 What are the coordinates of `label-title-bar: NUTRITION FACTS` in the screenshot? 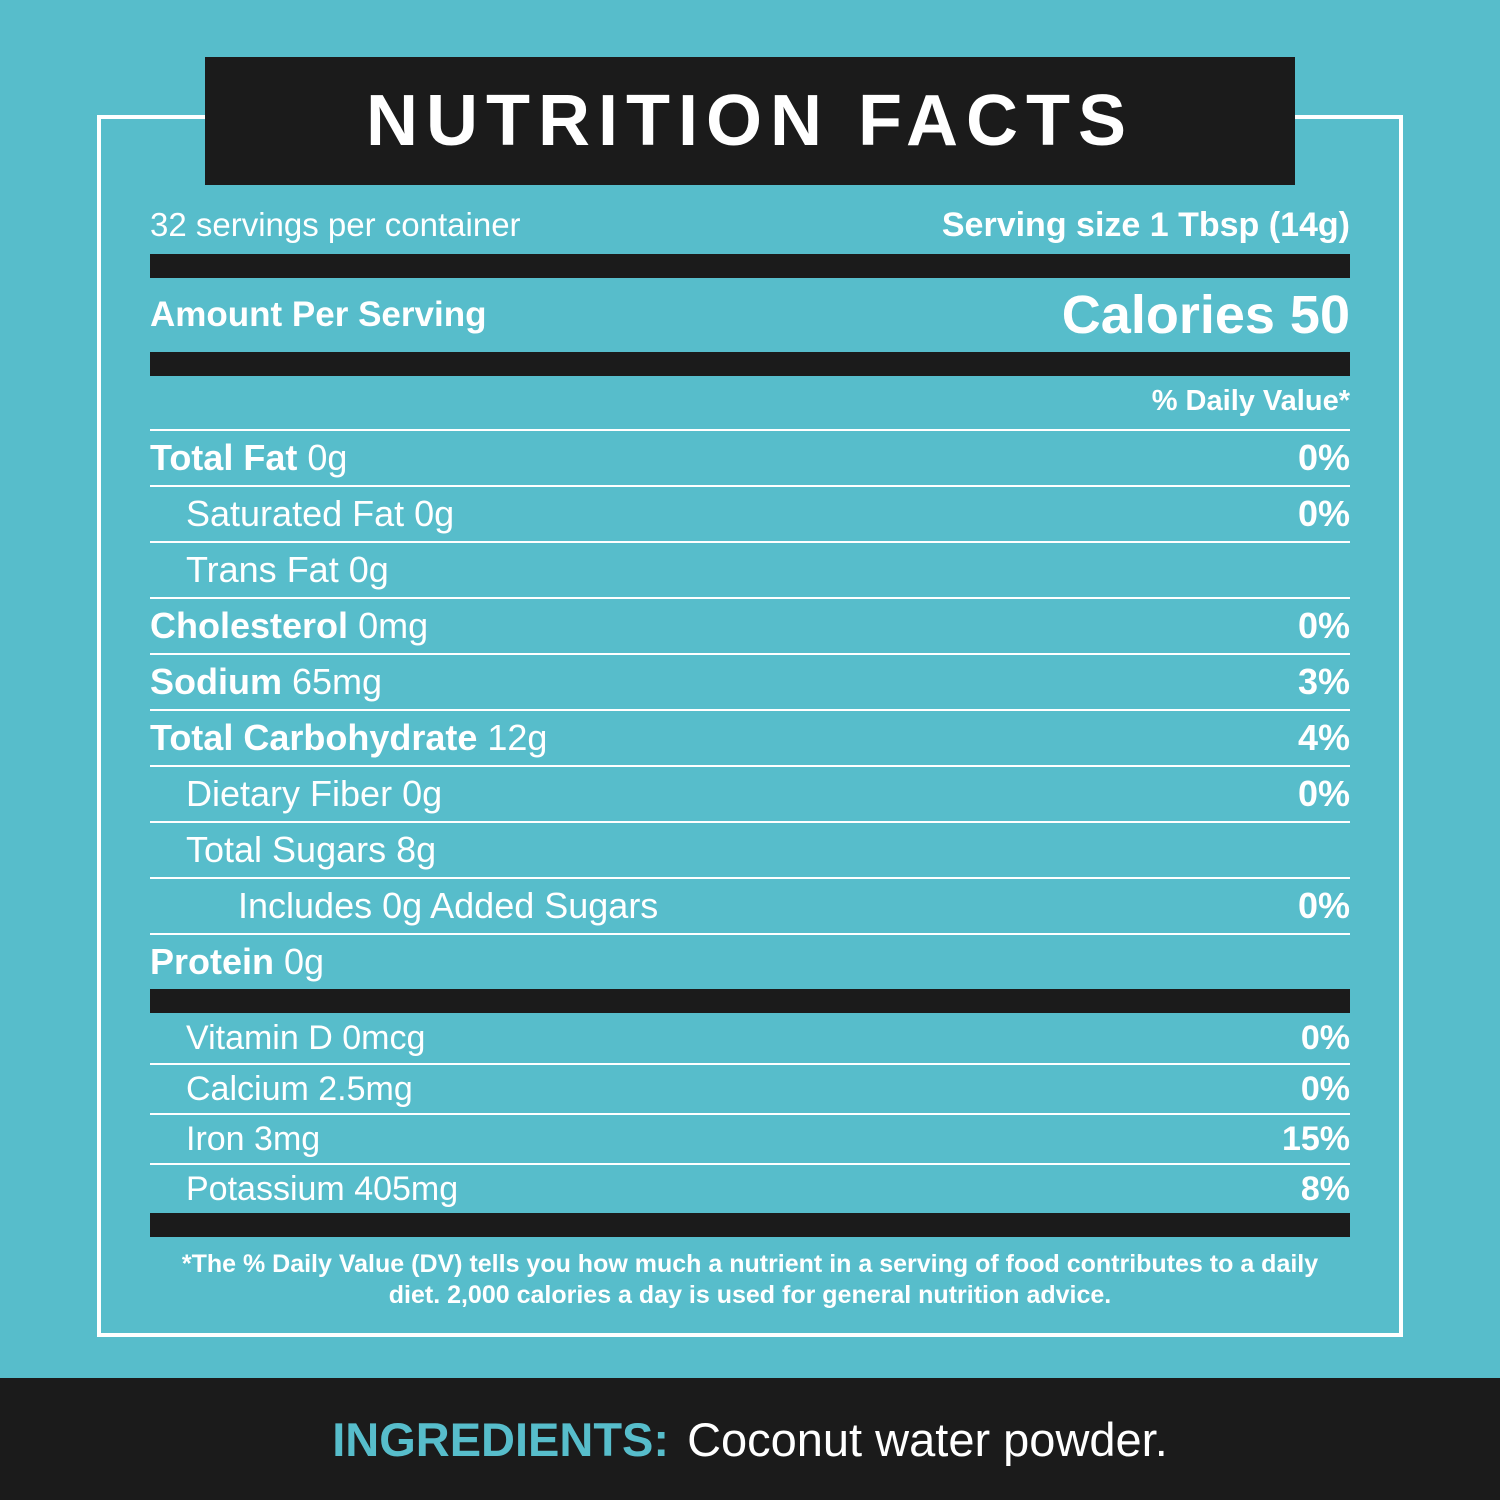 It's located at (750, 121).